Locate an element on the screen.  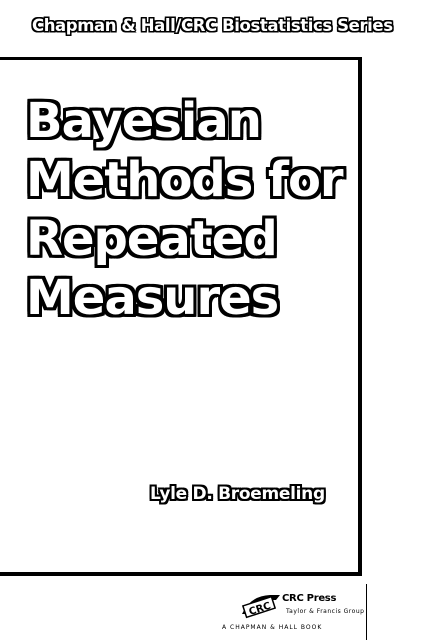
series-band: Chapman & Hall/CRC Biostatistics Series is located at coordinates (196, 30).